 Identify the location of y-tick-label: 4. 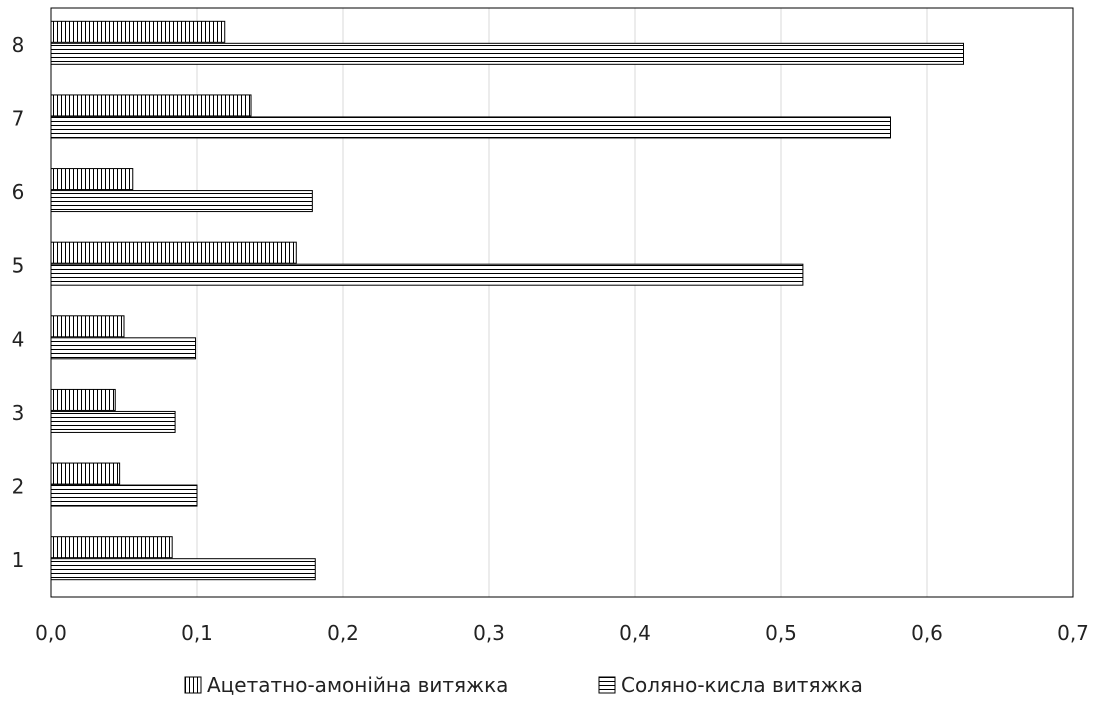
(18, 339).